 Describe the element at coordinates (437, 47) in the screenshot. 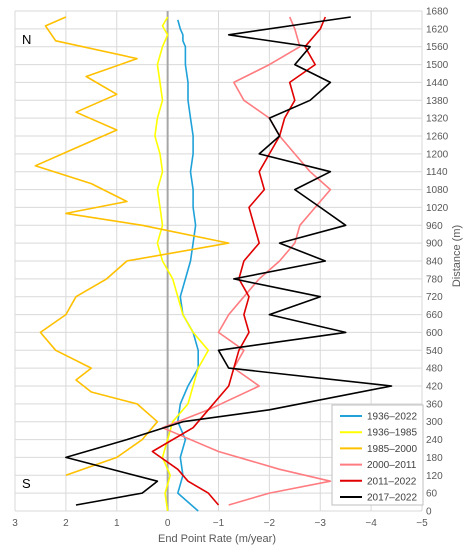

I see `y-tick-label-26: 1560` at that location.